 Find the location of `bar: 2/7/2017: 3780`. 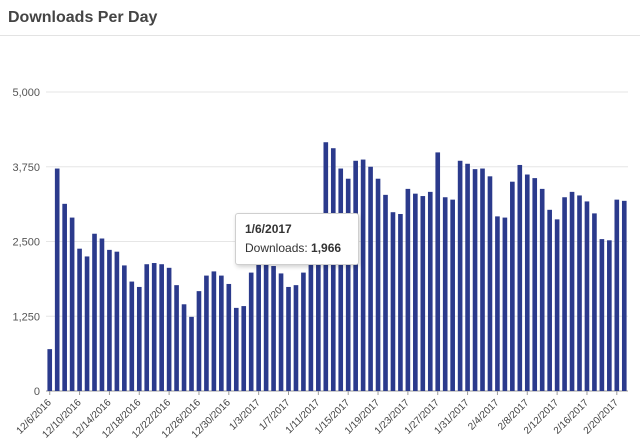

bar: 2/7/2017: 3780 is located at coordinates (520, 277).